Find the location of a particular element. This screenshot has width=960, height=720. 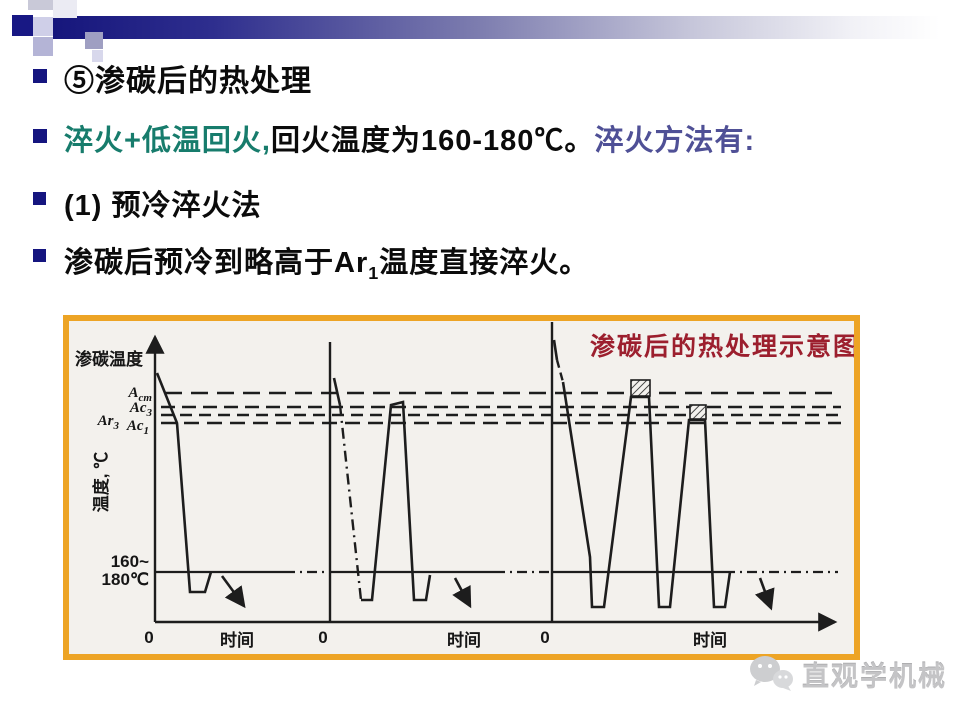

panel1-curve is located at coordinates (200, 490).